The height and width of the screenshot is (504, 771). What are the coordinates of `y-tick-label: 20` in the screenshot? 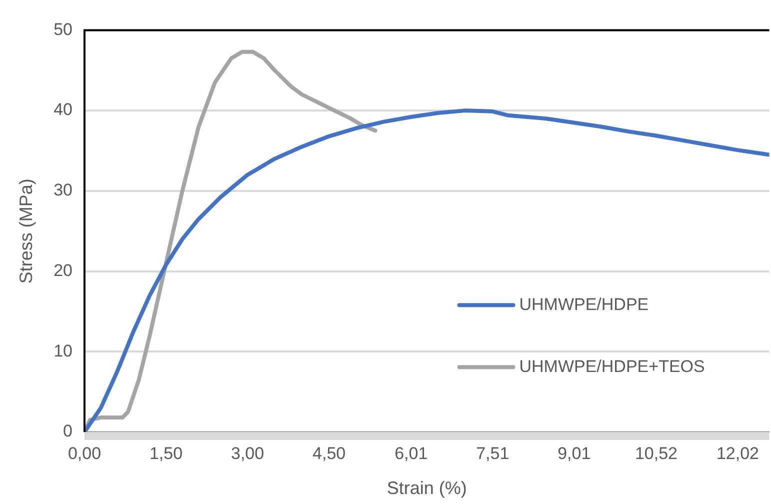 It's located at (63, 270).